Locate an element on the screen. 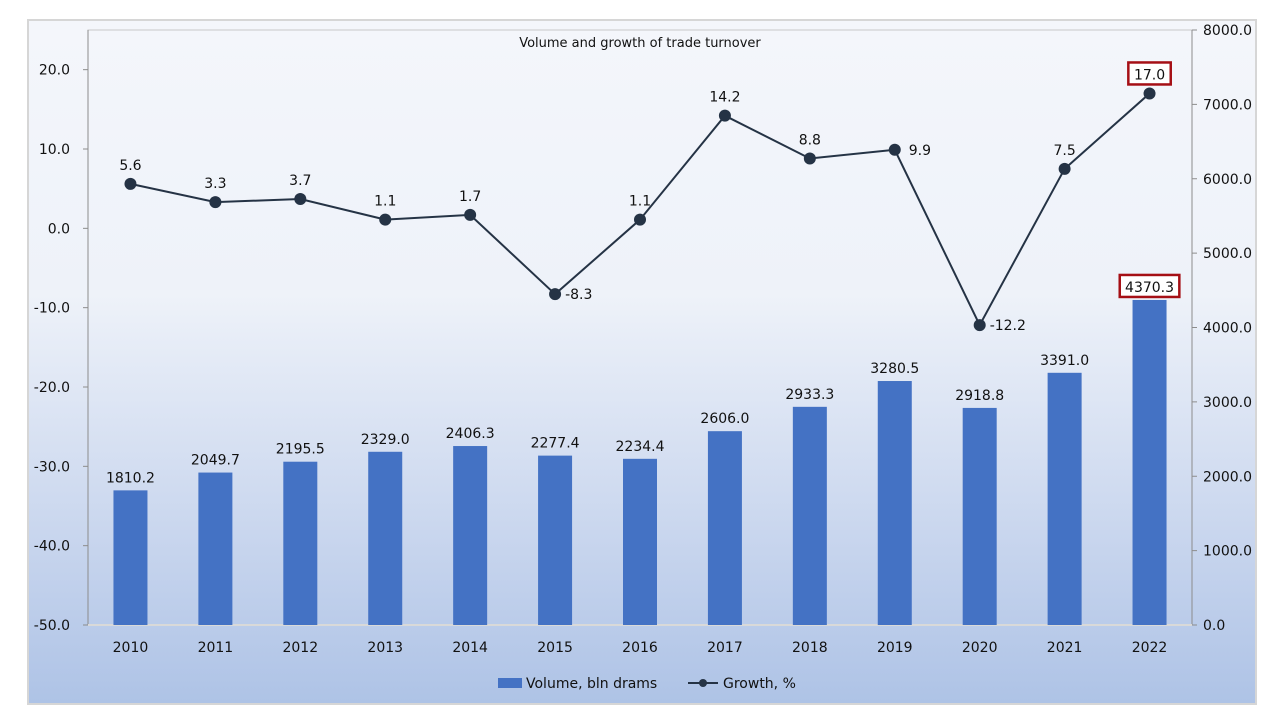 The image size is (1280, 720). chart-title: Volume and growth of trade turnover is located at coordinates (640, 43).